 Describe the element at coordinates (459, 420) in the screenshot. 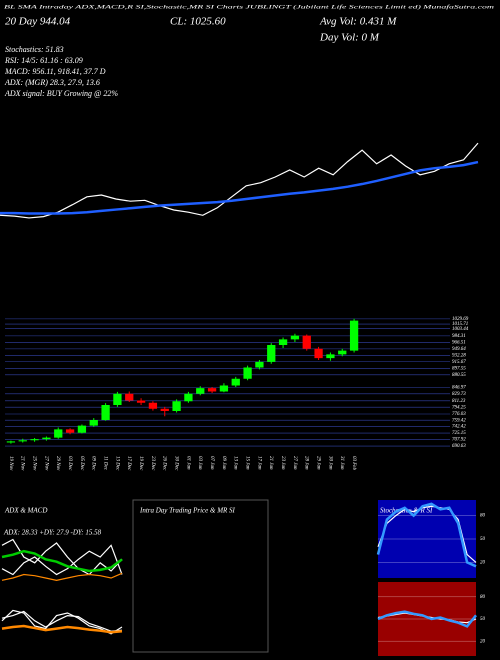

I see `y-tick-label: 759.42` at that location.